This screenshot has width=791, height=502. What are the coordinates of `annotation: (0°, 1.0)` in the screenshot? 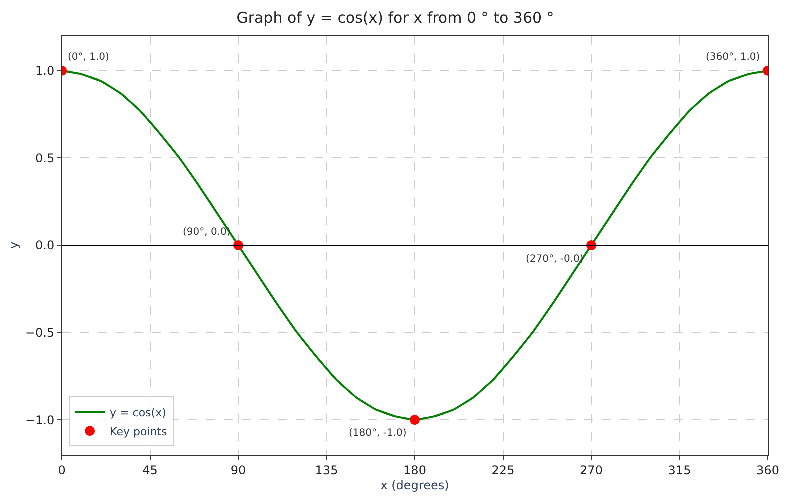 It's located at (89, 57).